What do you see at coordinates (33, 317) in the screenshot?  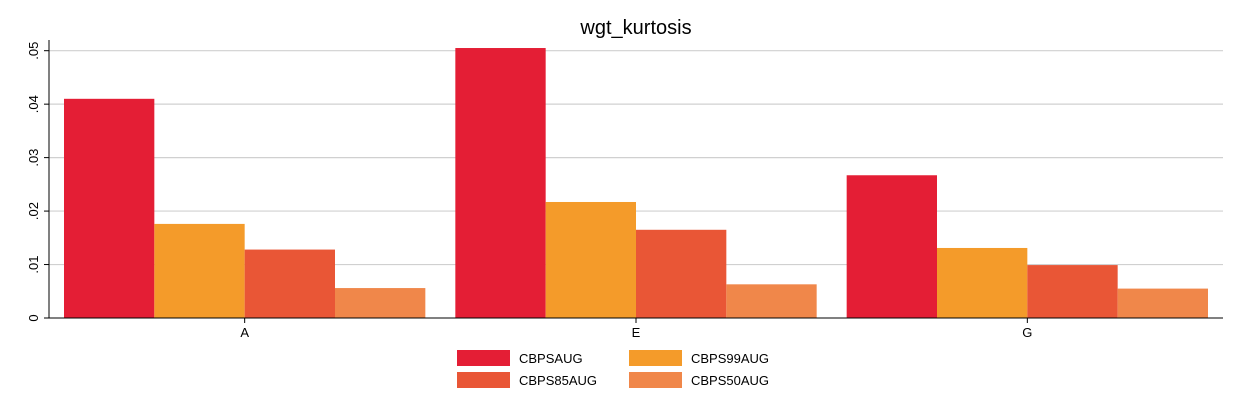 I see `y-tick-label: 0` at bounding box center [33, 317].